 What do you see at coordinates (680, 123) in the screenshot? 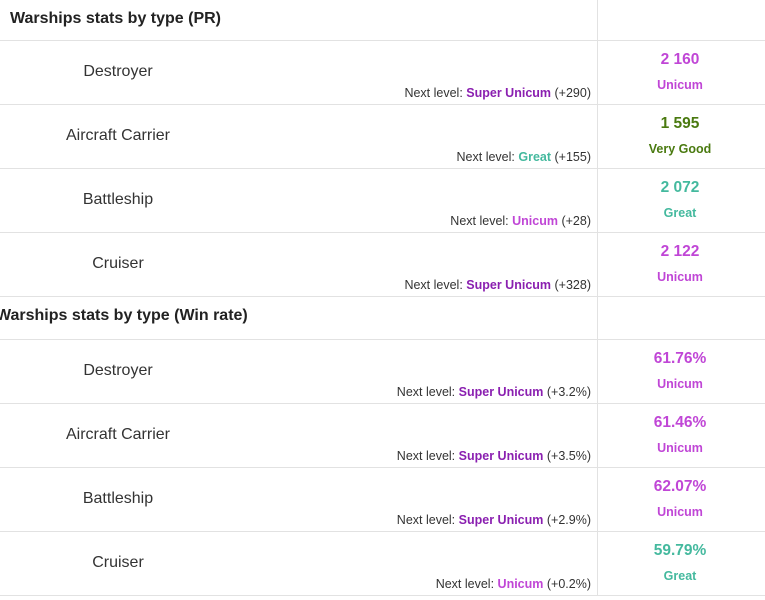
I see `stat-value: 1 595` at bounding box center [680, 123].